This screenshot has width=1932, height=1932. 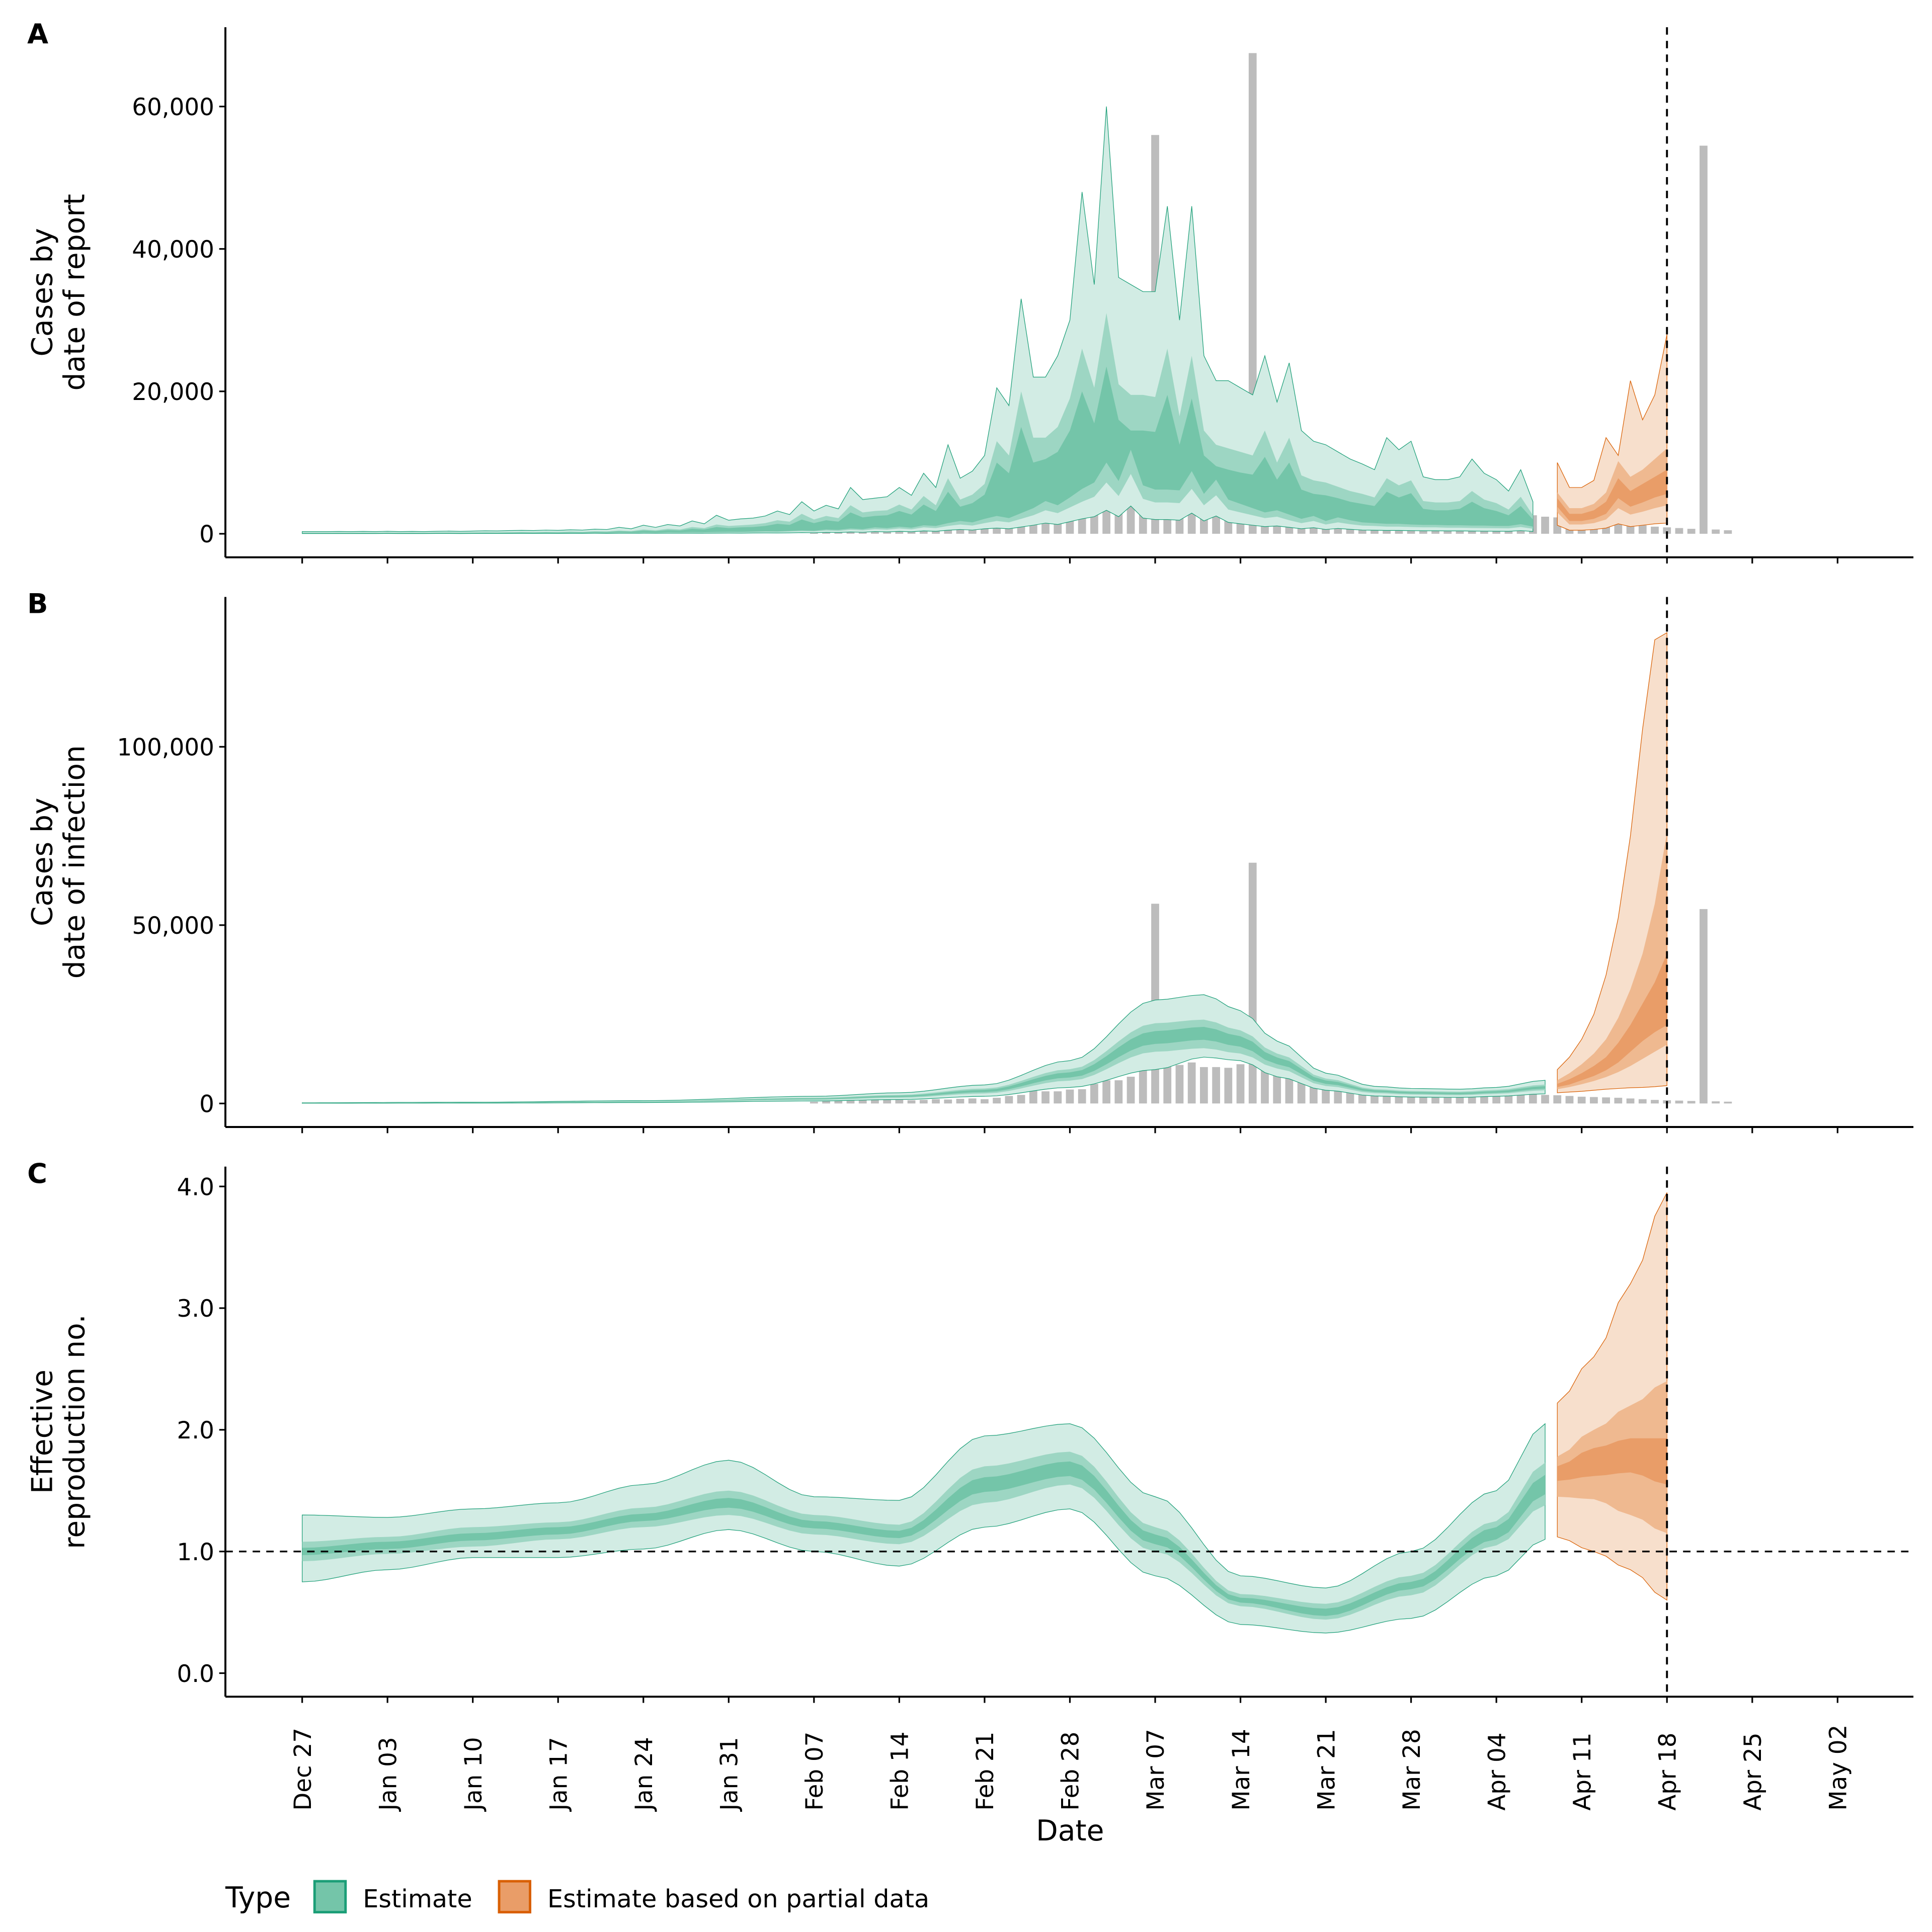 I want to click on y-tick-label: 4.0, so click(x=195, y=1188).